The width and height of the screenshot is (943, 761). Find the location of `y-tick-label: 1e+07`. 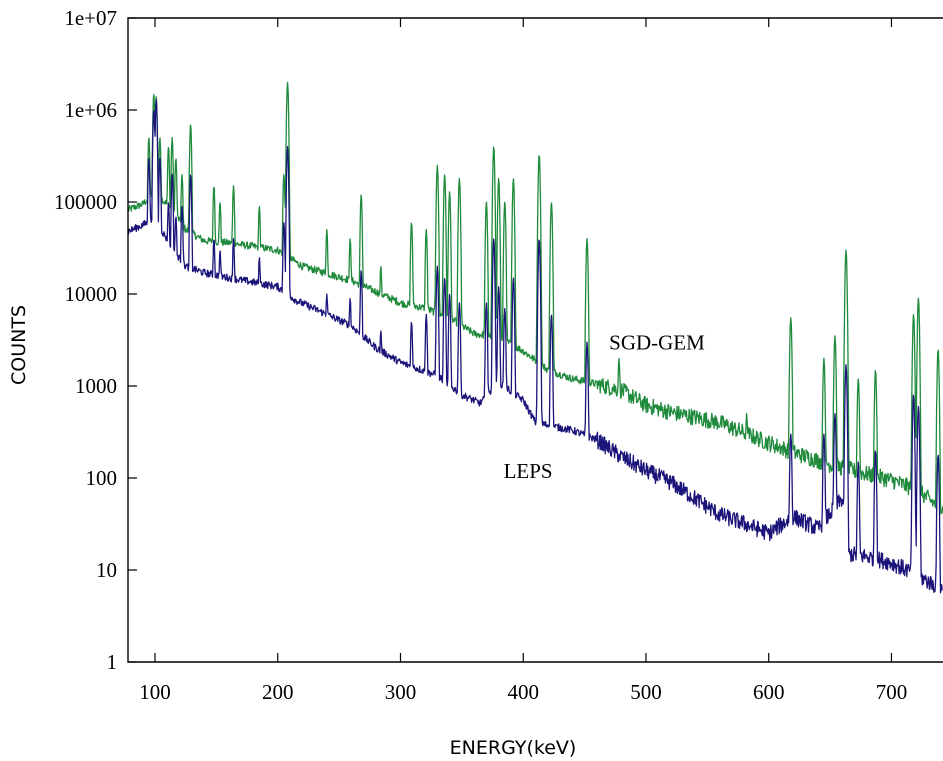

y-tick-label: 1e+07 is located at coordinates (90, 18).